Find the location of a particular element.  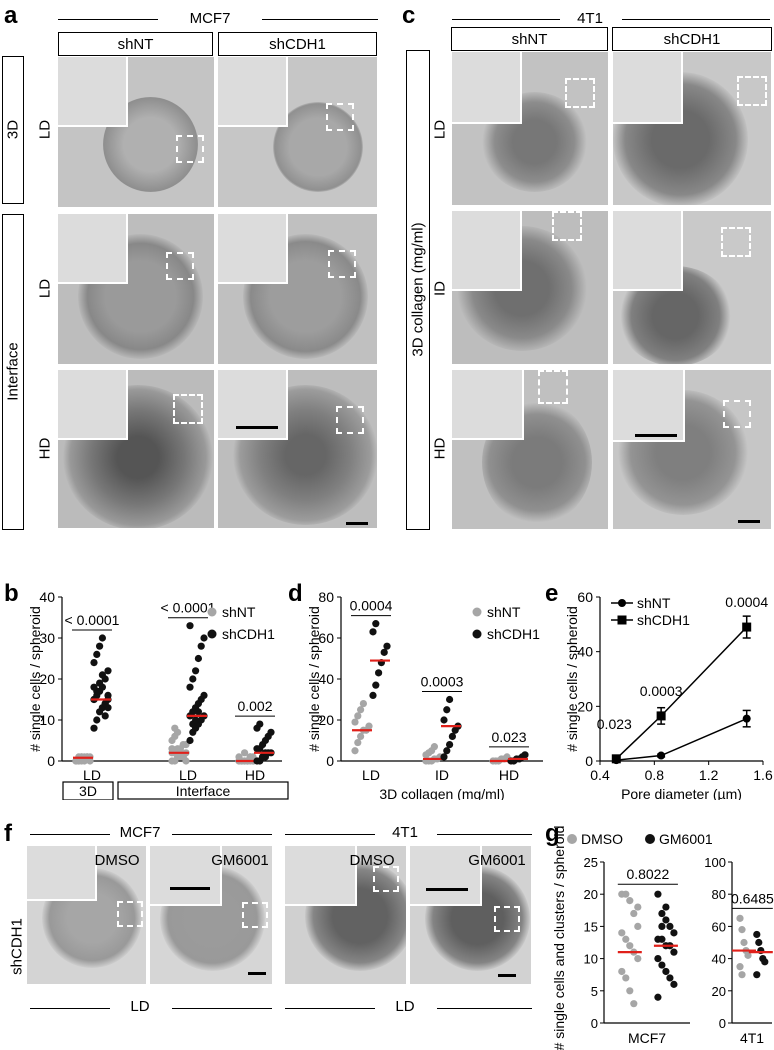

y-tick-label: 0 is located at coordinates (51, 761).